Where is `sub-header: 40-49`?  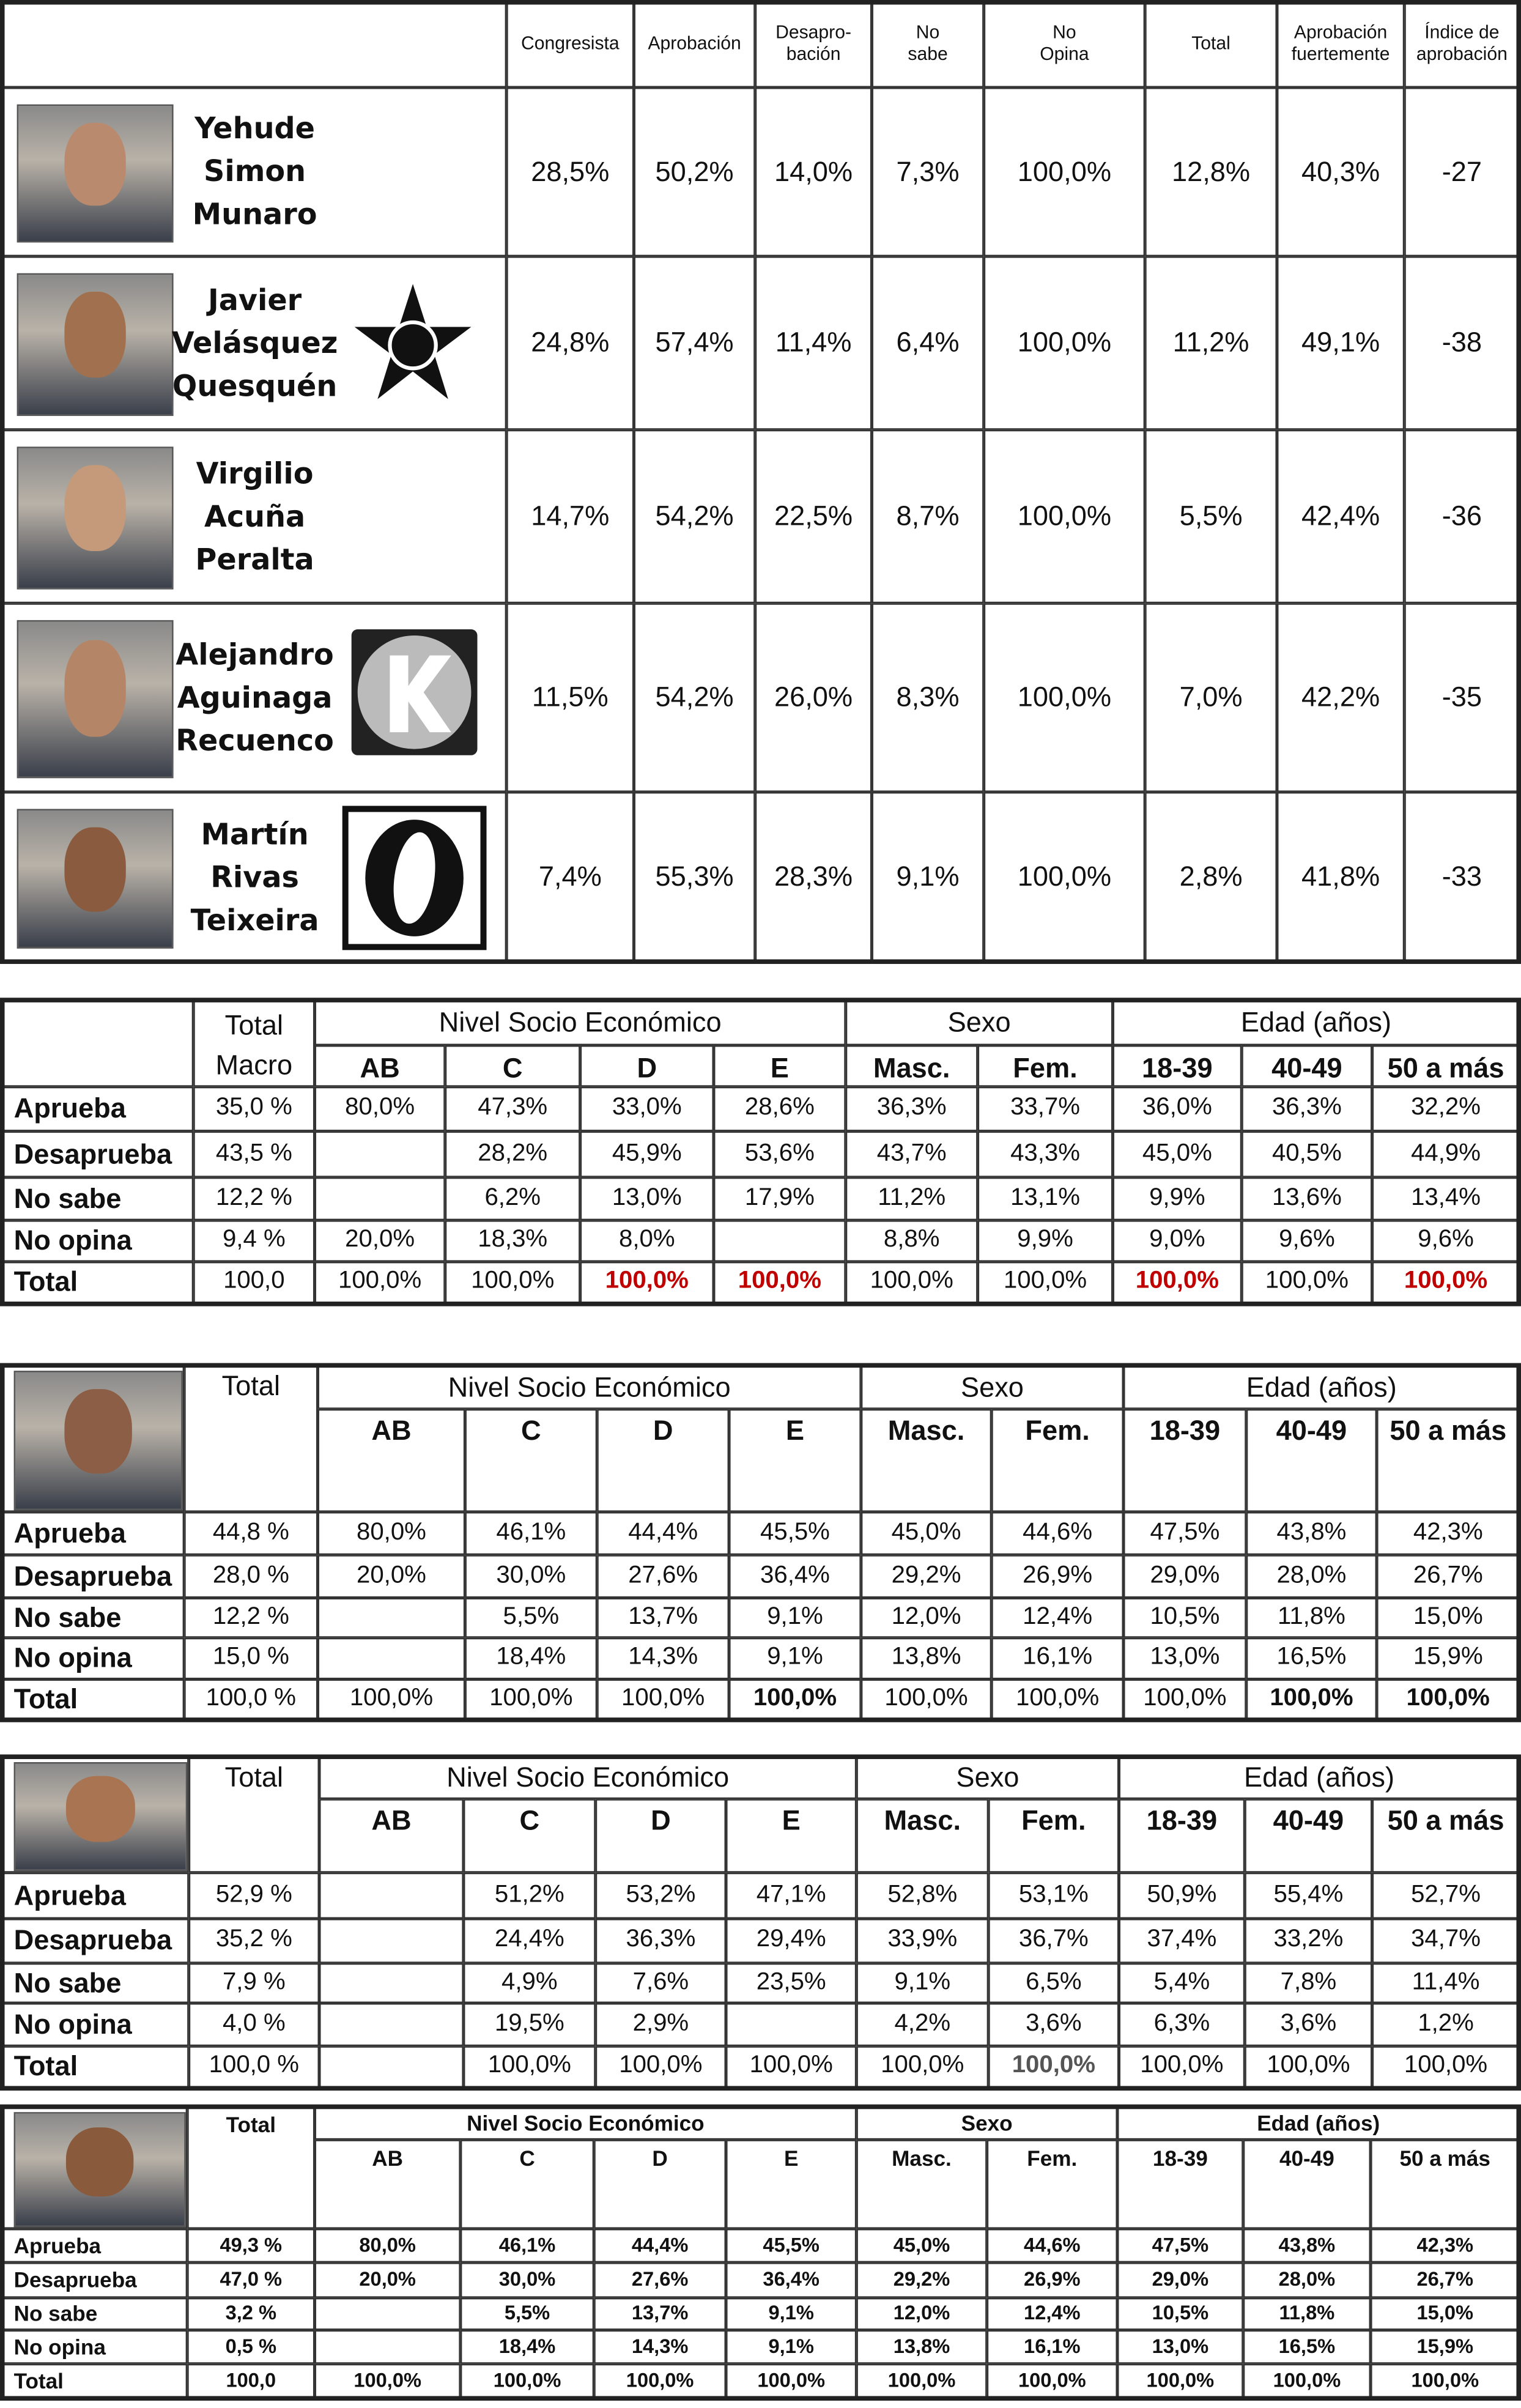 sub-header: 40-49 is located at coordinates (1308, 1836).